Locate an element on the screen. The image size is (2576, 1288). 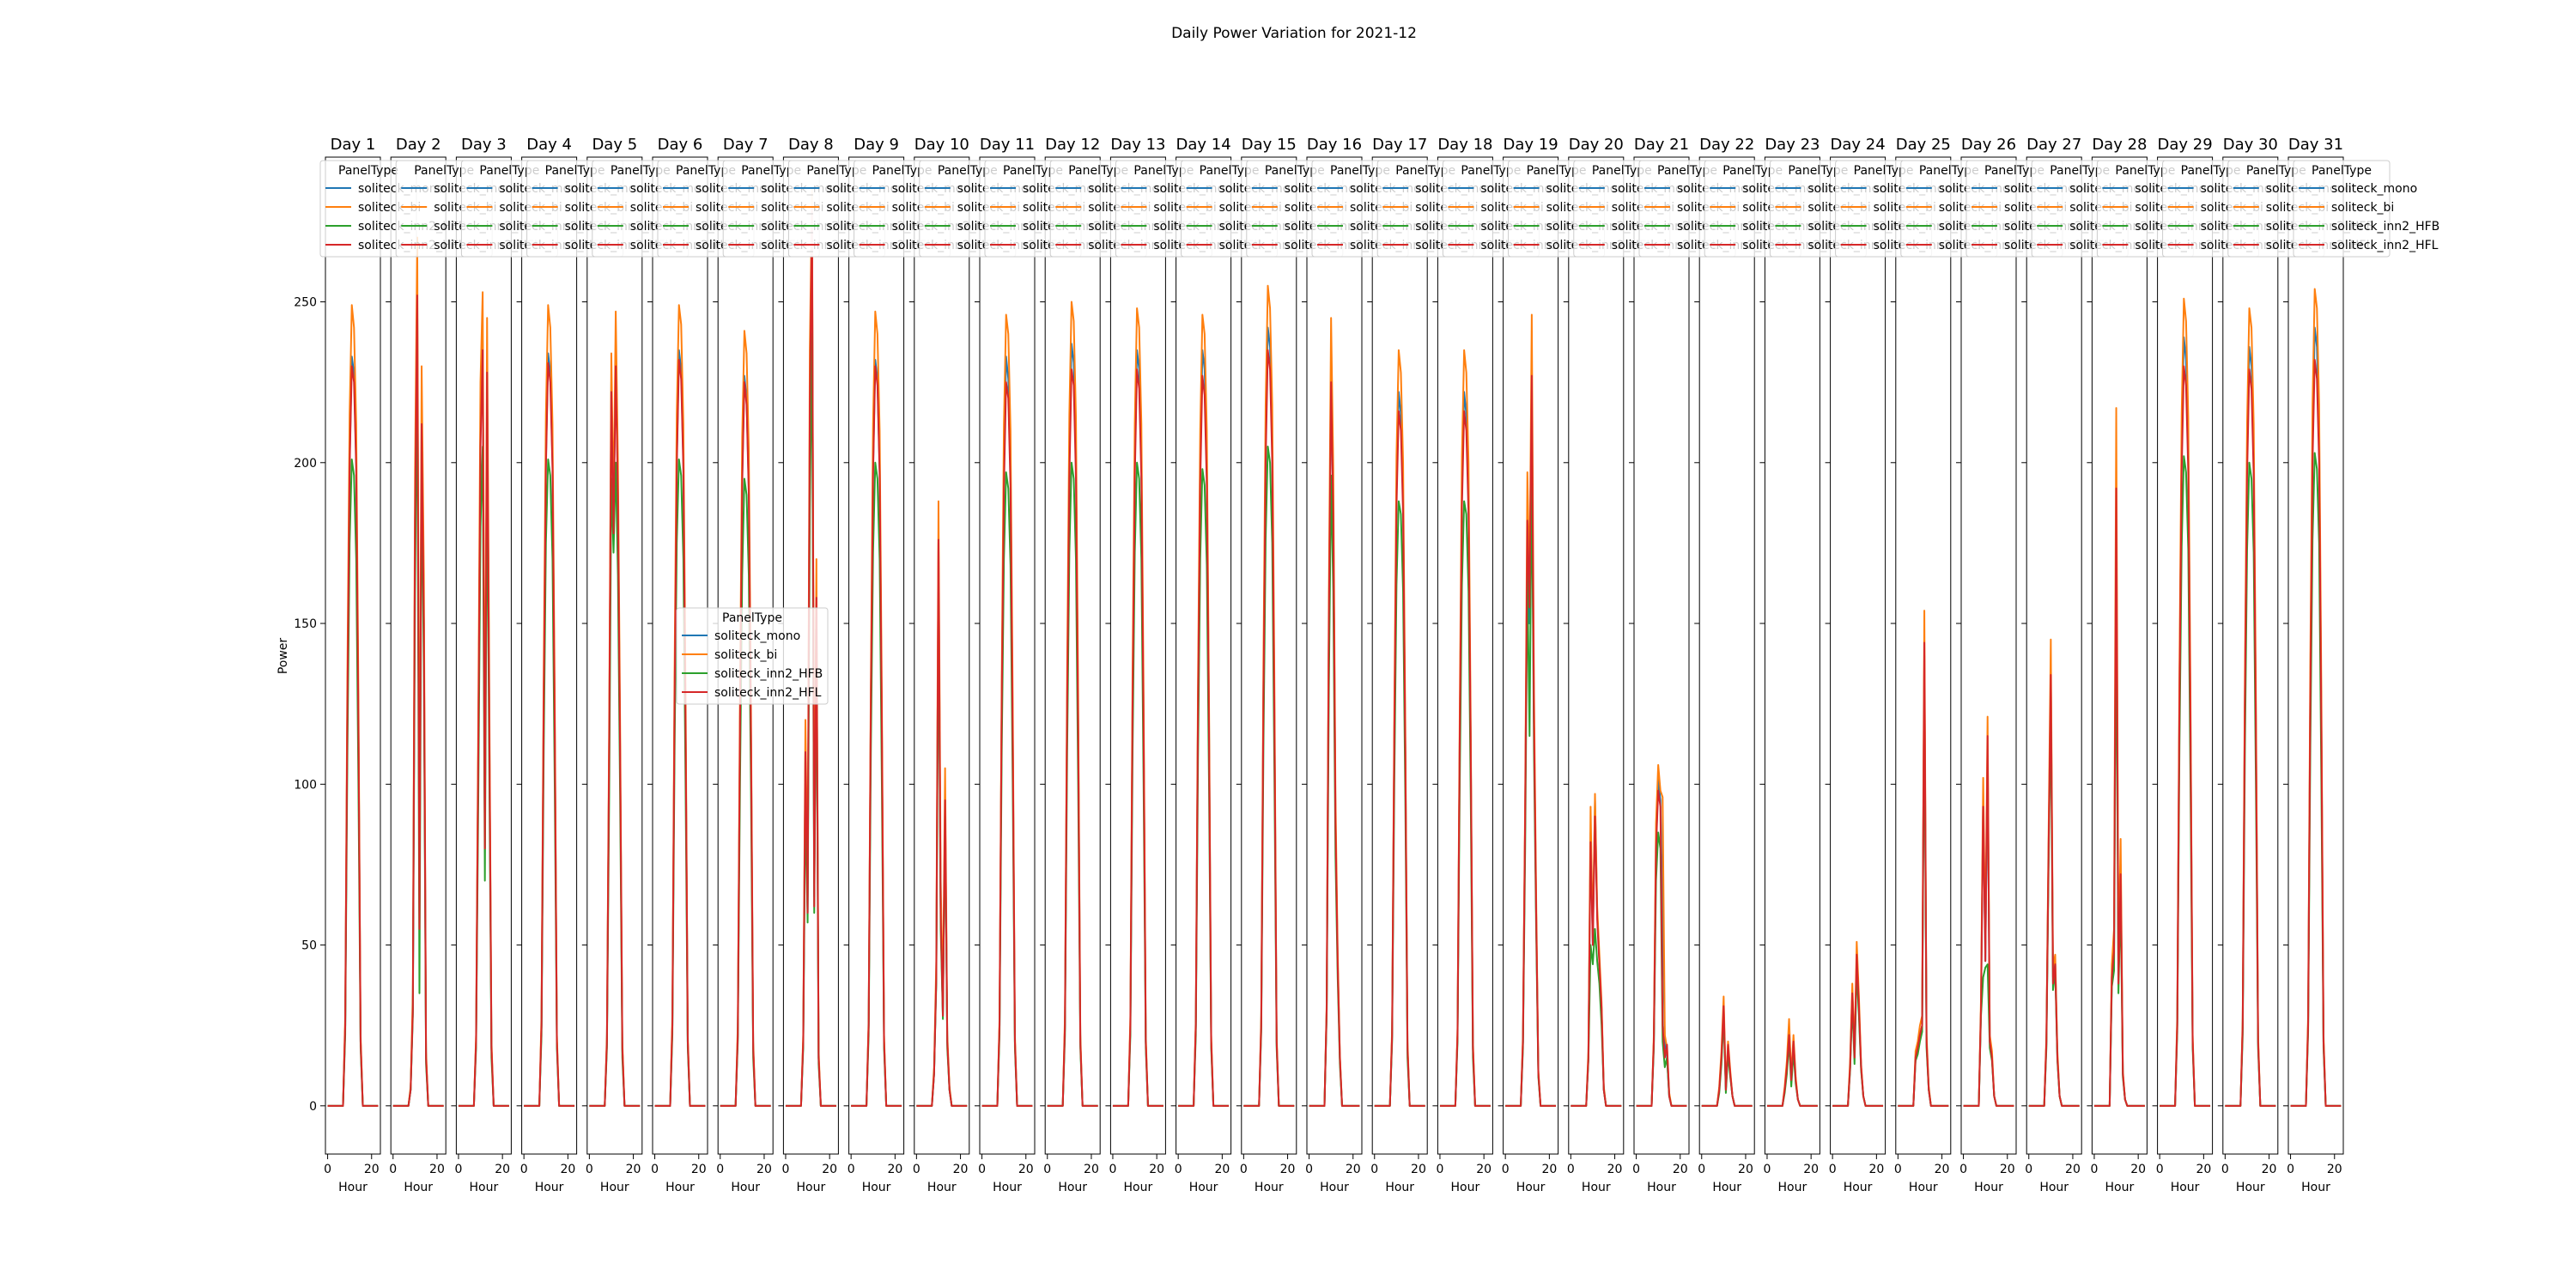
panel-day-26: Day 26 0 20 Hour is located at coordinates (1987, 665).